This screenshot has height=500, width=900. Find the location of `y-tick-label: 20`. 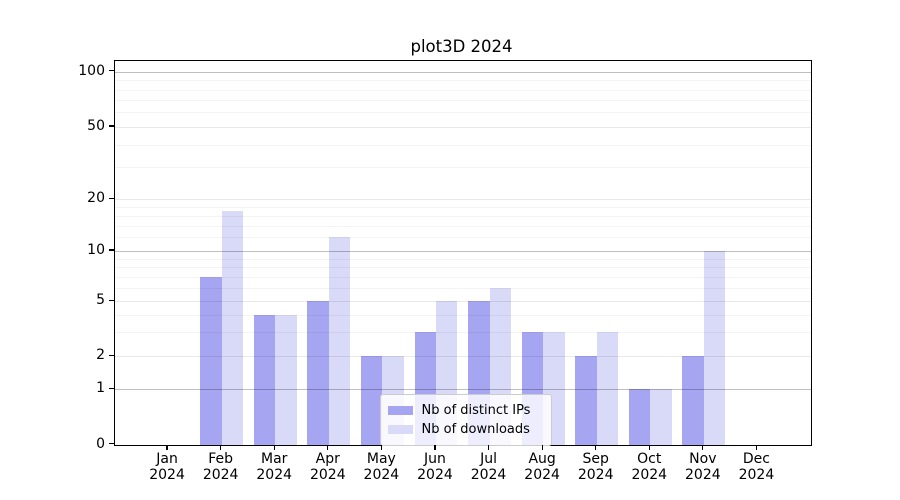

y-tick-label: 20 is located at coordinates (96, 198).